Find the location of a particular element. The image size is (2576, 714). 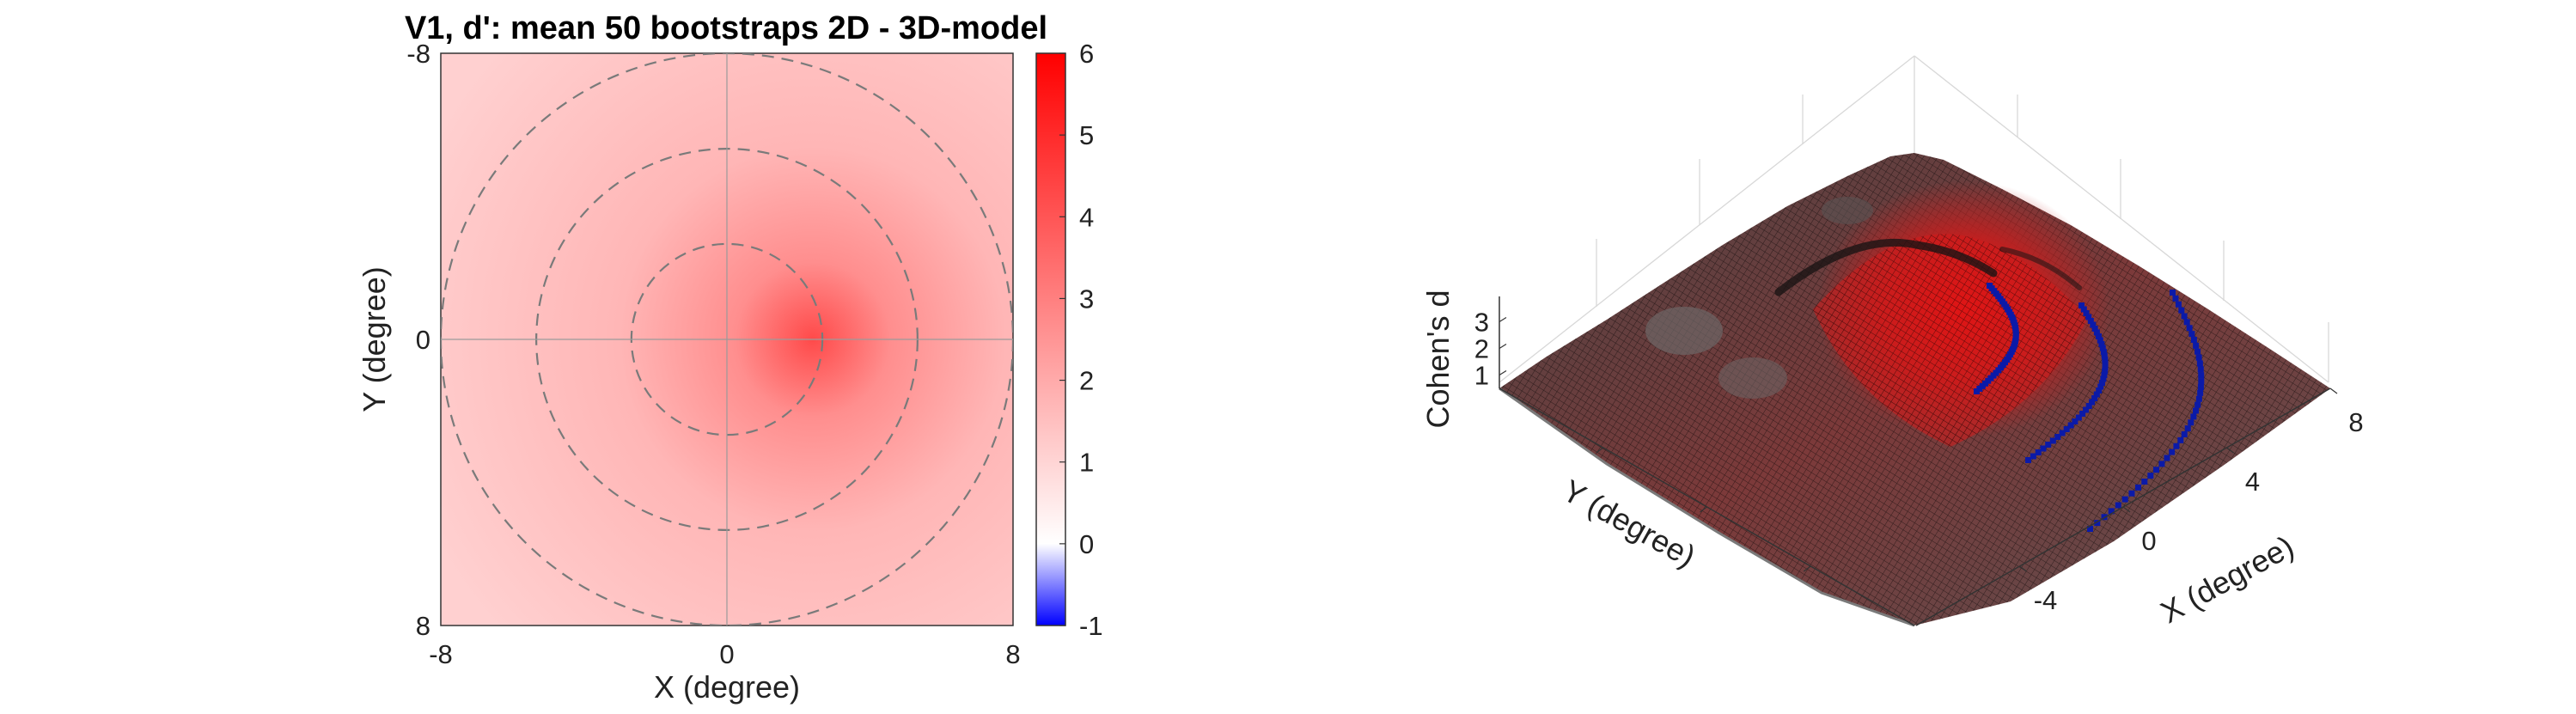

x-tick-label: 8 is located at coordinates (2355, 422).